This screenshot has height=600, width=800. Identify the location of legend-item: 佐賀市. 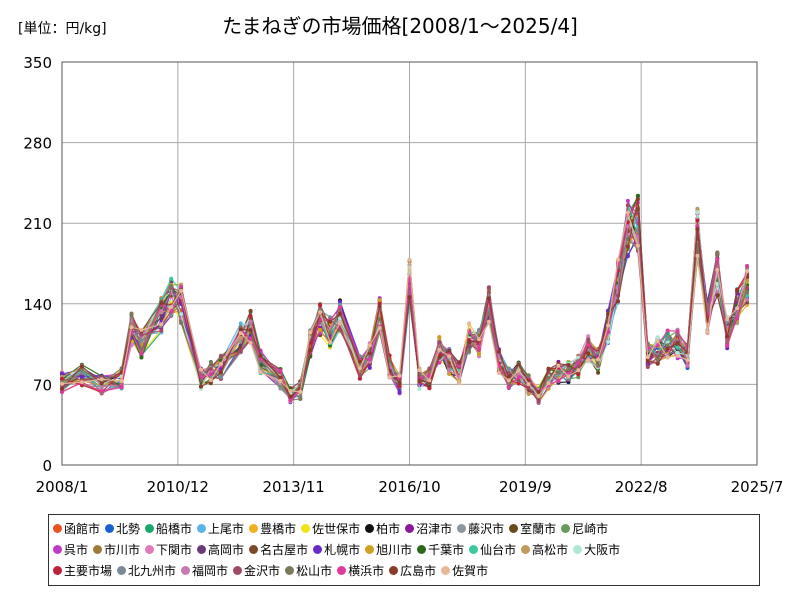
(464, 570).